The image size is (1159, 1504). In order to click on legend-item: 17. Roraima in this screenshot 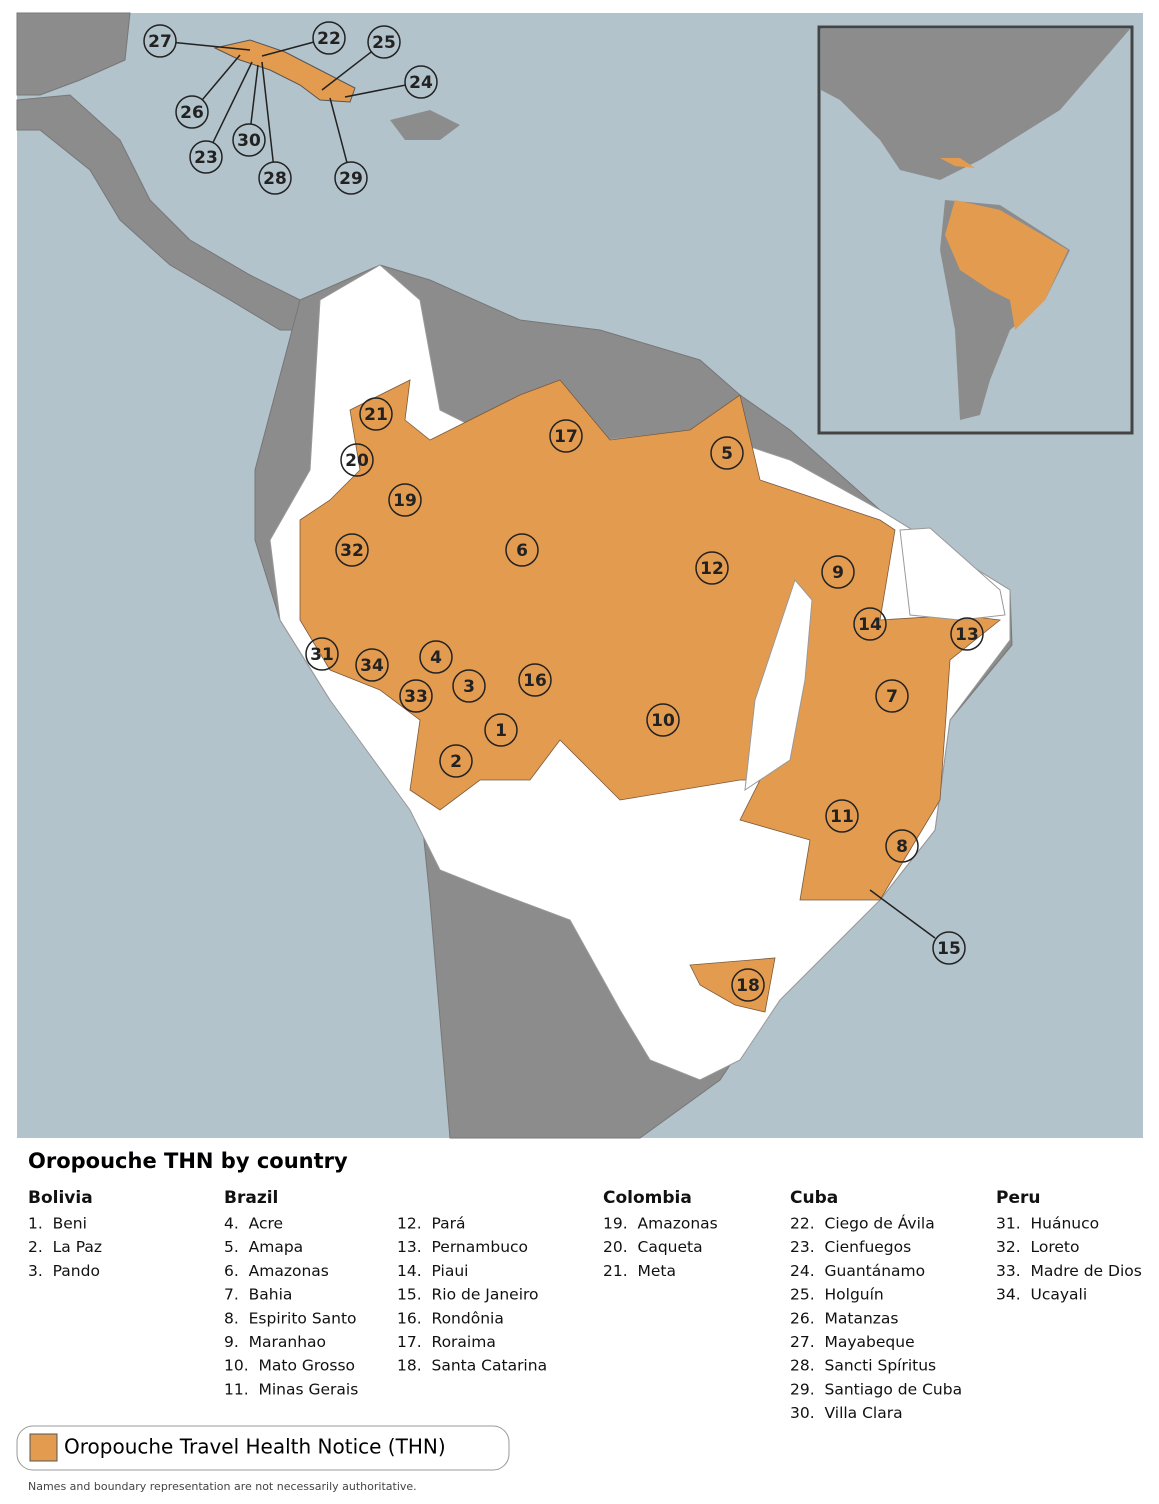, I will do `click(446, 1342)`.